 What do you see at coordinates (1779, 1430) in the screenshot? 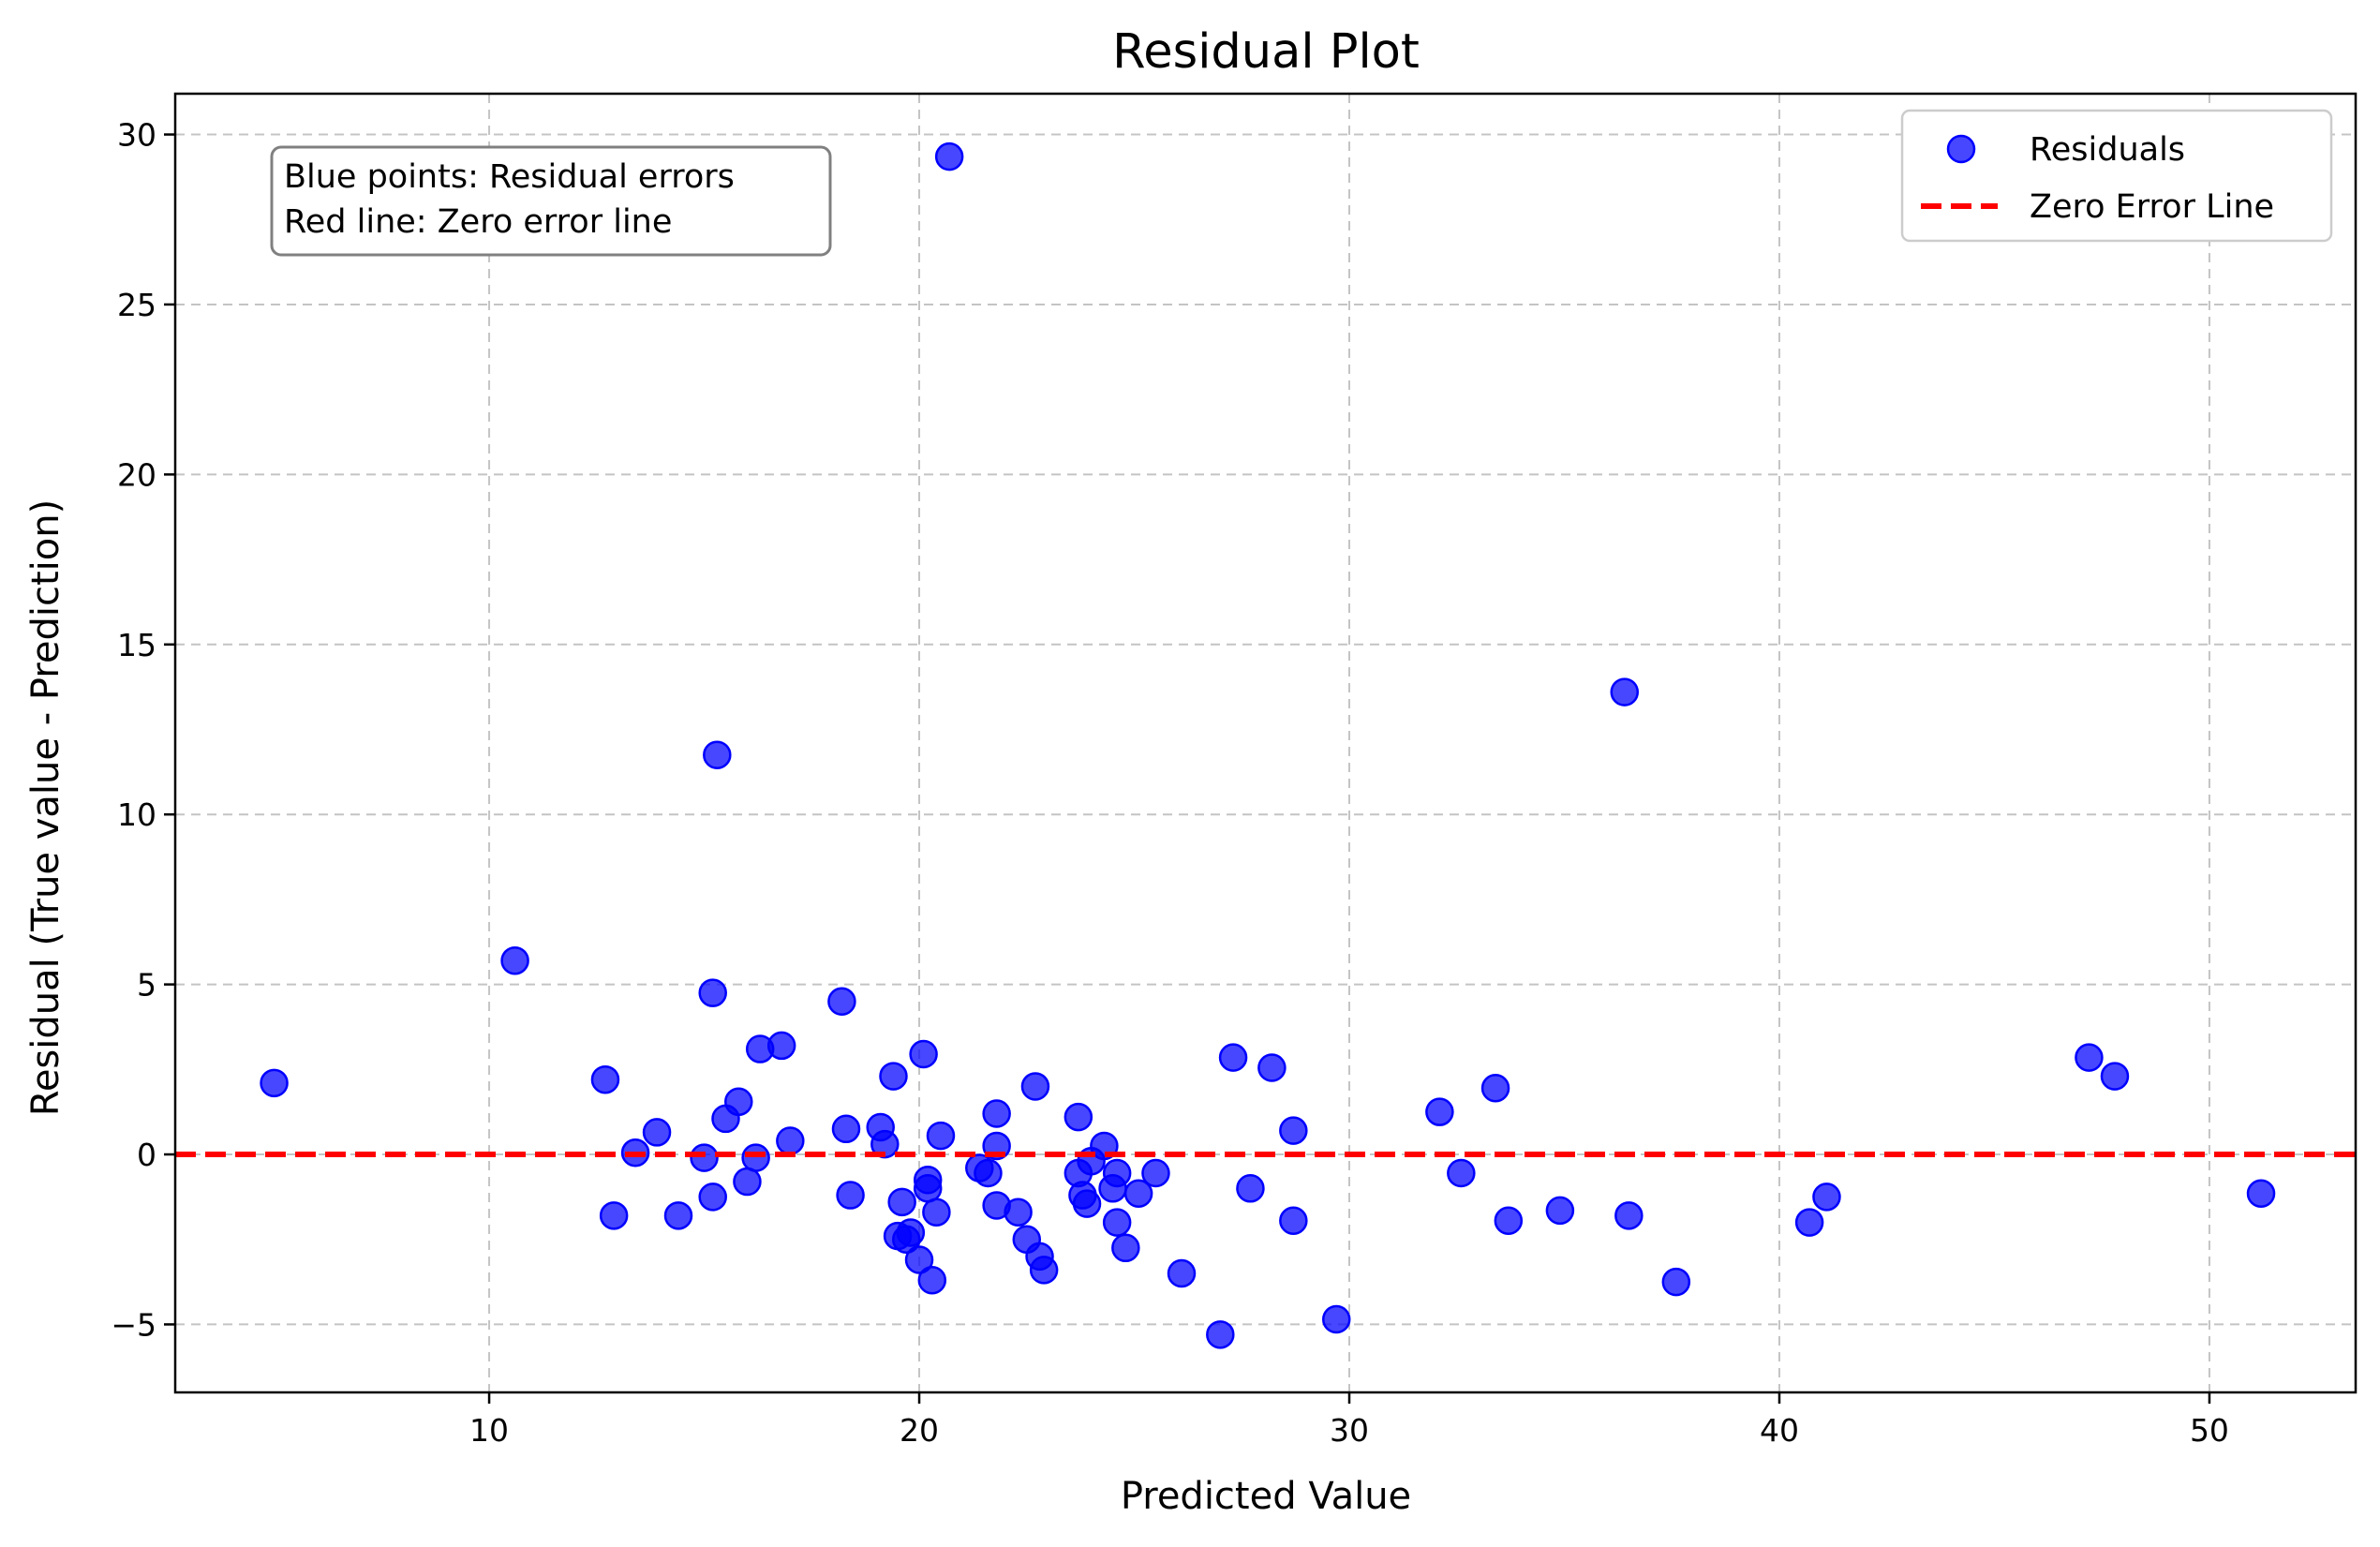
I see `x-tick-label: 40` at bounding box center [1779, 1430].